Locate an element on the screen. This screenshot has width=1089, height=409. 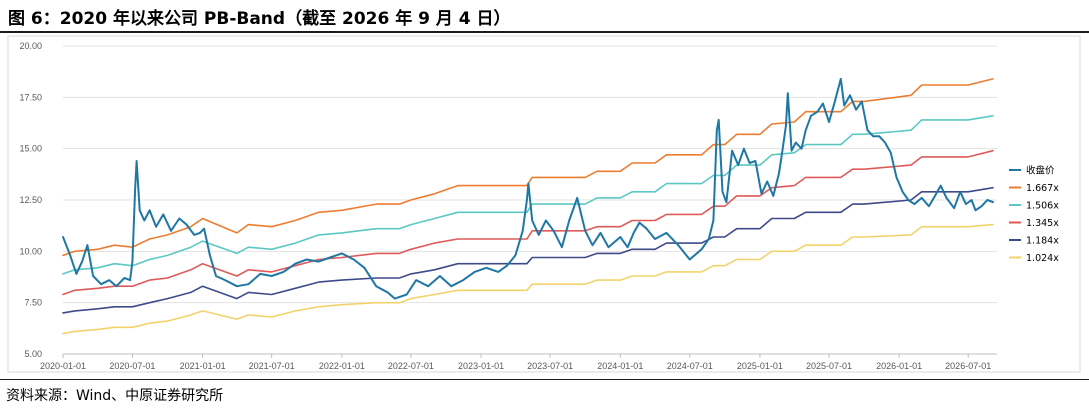
y-tick-label: 7.50 is located at coordinates (33, 303).